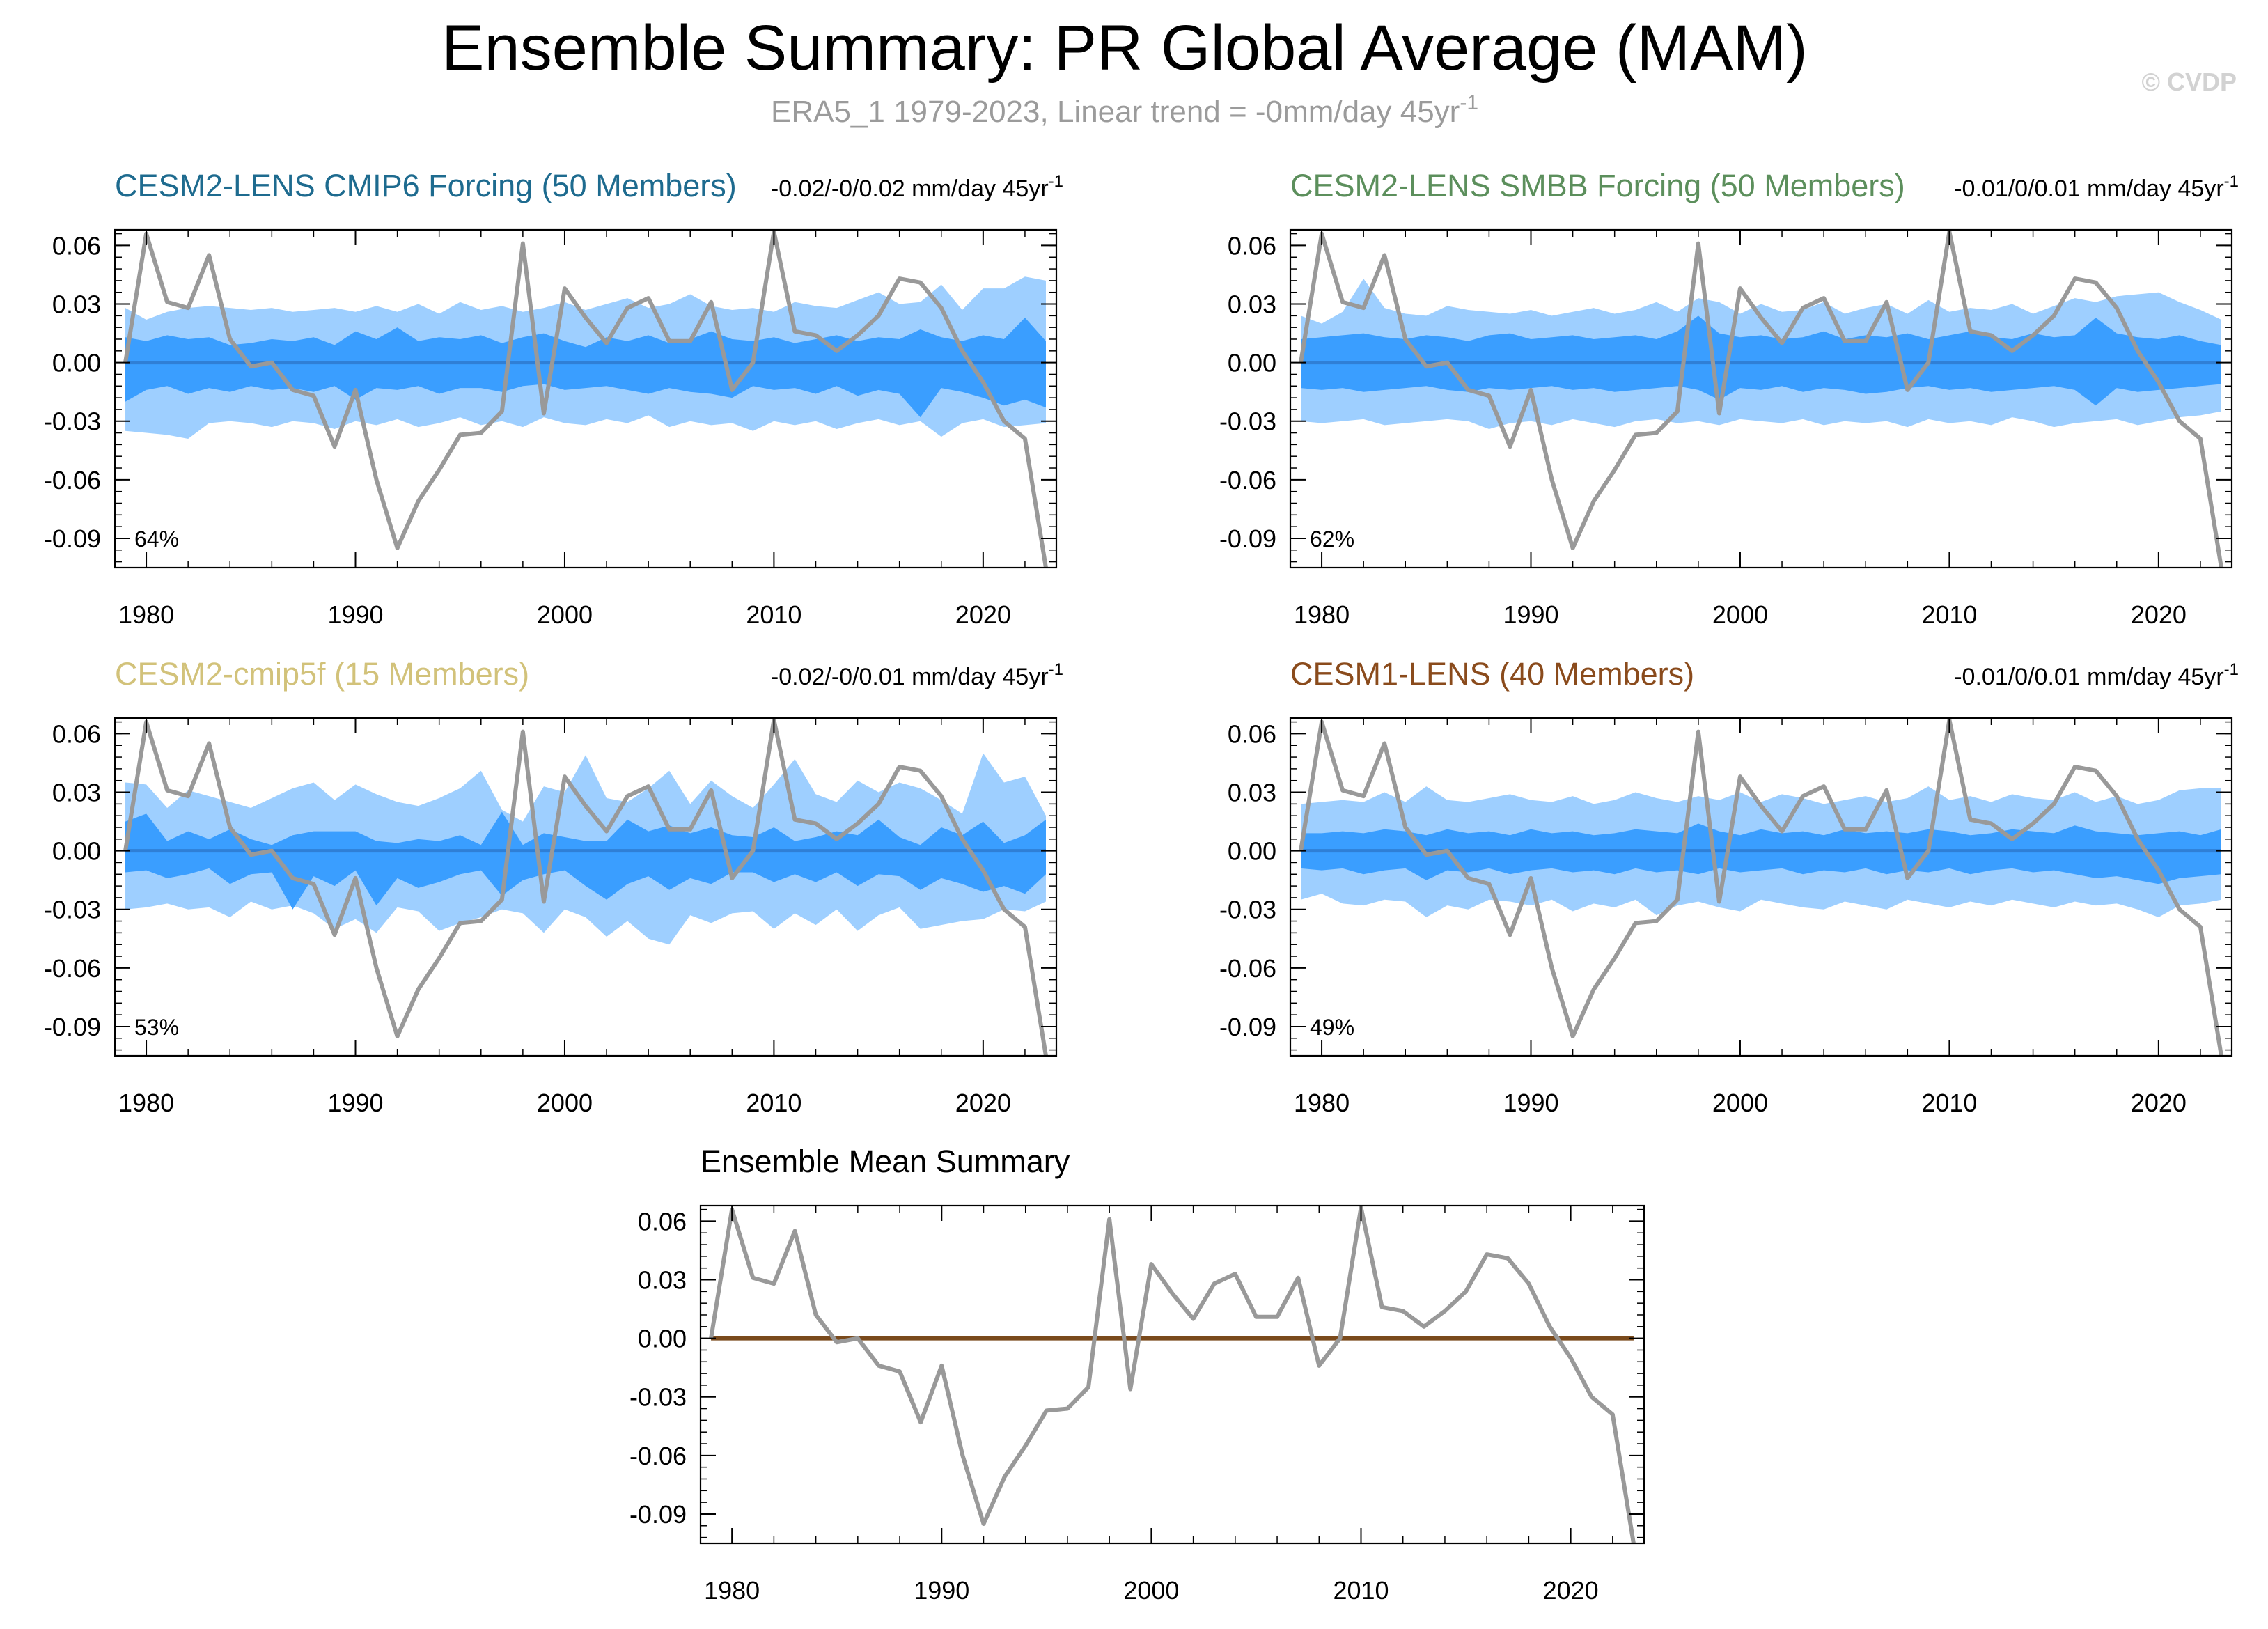 The image size is (2268, 1629). What do you see at coordinates (426, 185) in the screenshot?
I see `panel-title: CESM2-LENS CMIP6 Forcing (50 Members)` at bounding box center [426, 185].